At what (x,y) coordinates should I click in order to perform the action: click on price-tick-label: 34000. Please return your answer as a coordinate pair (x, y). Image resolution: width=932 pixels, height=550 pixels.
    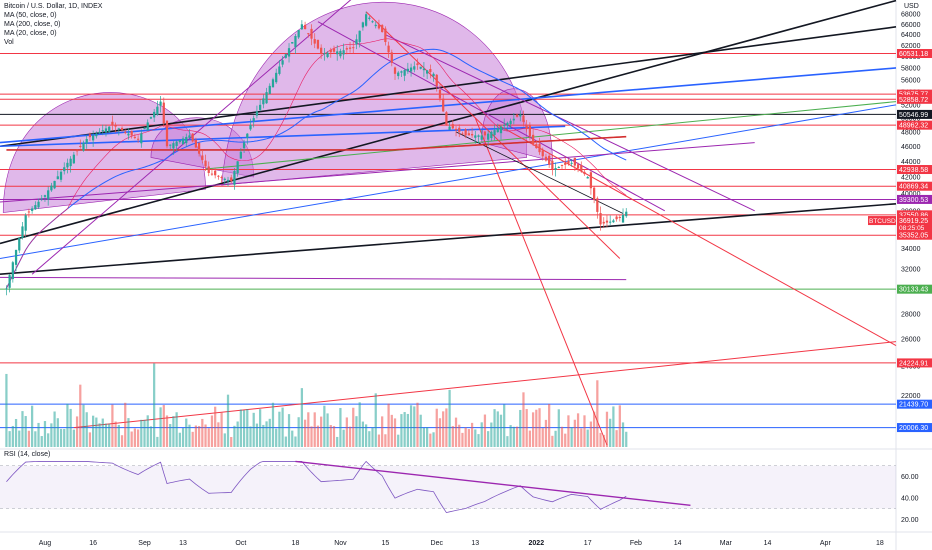
    Looking at the image, I should click on (911, 249).